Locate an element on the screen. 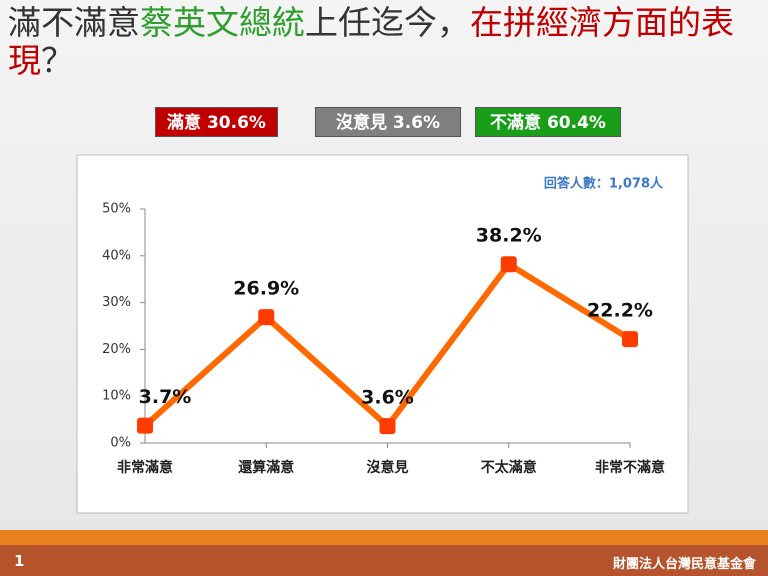 This screenshot has width=768, height=576. slide-title: 滿不滿意蔡英文總統上任迄今，在拼經濟方面的表現？ is located at coordinates (383, 42).